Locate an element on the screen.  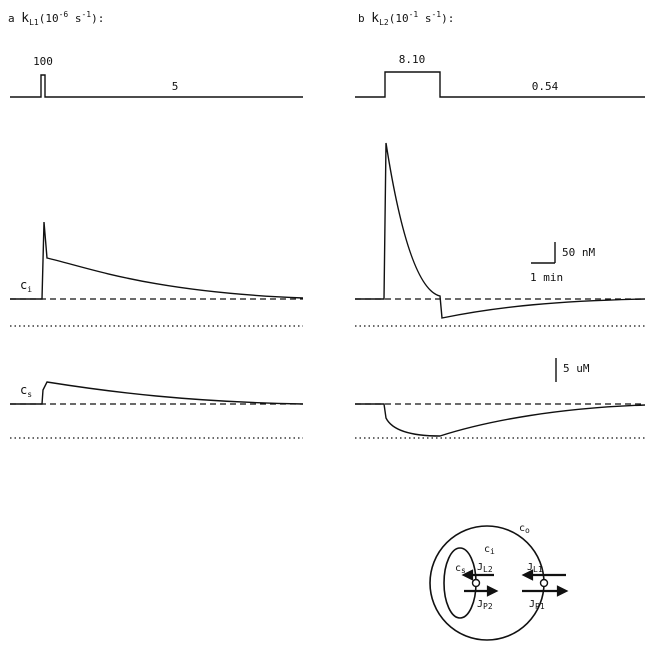
protocol-a is located at coordinates (156, 86).